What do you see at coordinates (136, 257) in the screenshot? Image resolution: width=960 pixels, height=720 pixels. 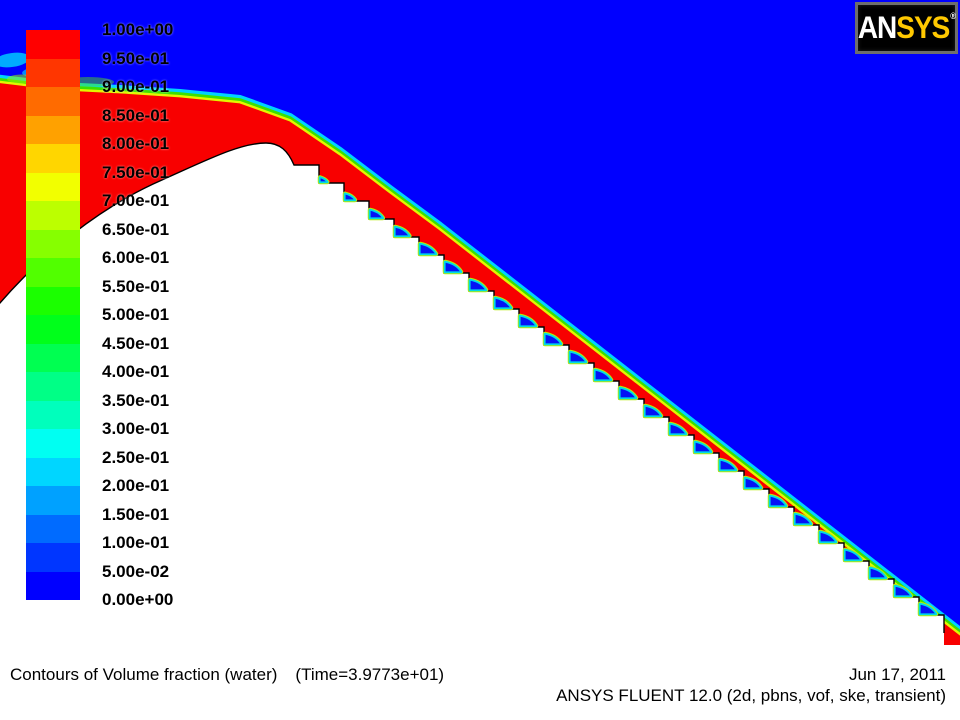 I see `legend-value-label: 6.00e-01` at bounding box center [136, 257].